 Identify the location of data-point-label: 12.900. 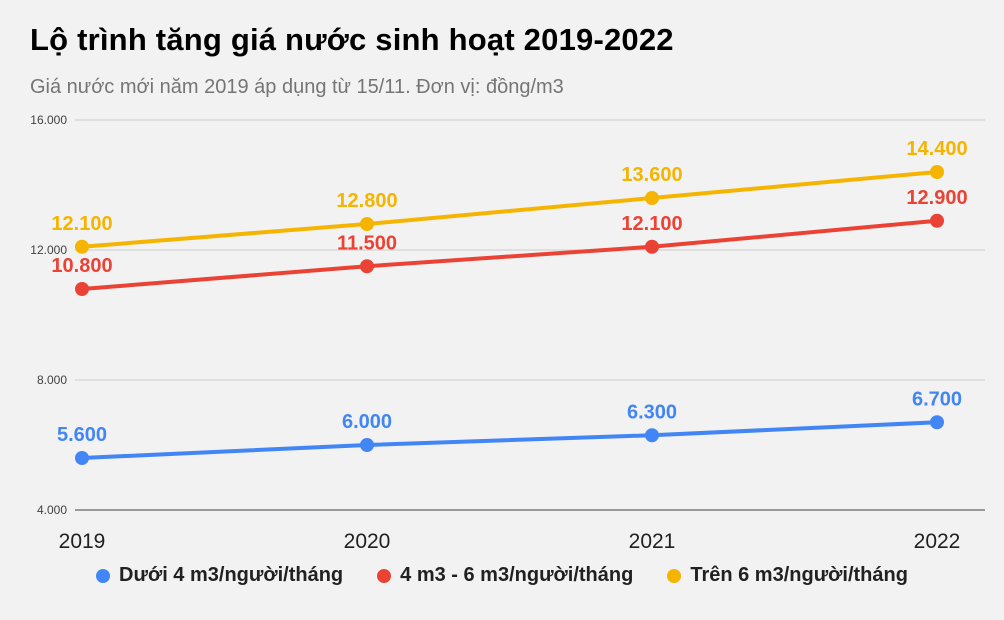
(936, 198).